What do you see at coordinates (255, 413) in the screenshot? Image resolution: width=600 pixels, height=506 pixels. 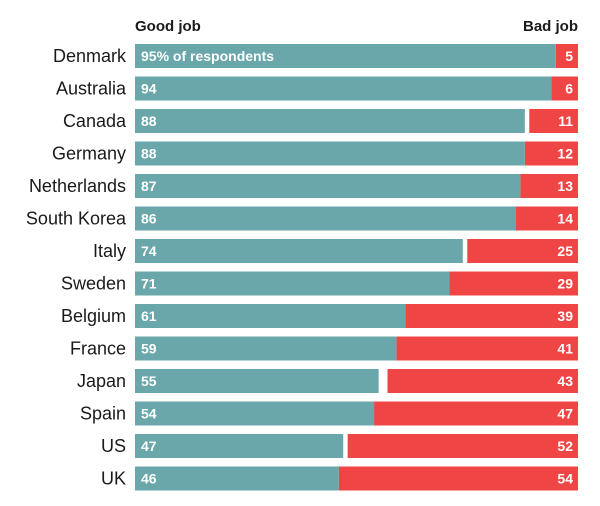 I see `bar-good-spain` at bounding box center [255, 413].